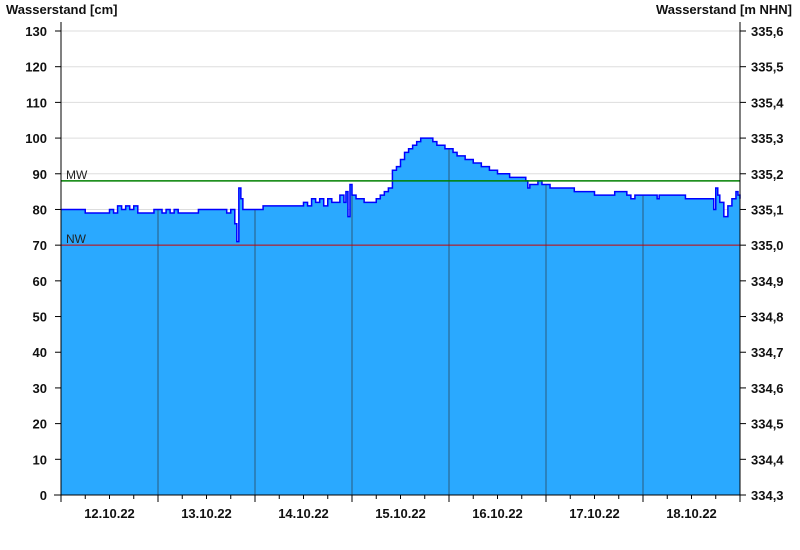 The width and height of the screenshot is (800, 550). Describe the element at coordinates (36, 67) in the screenshot. I see `left-tick-label: 120` at that location.